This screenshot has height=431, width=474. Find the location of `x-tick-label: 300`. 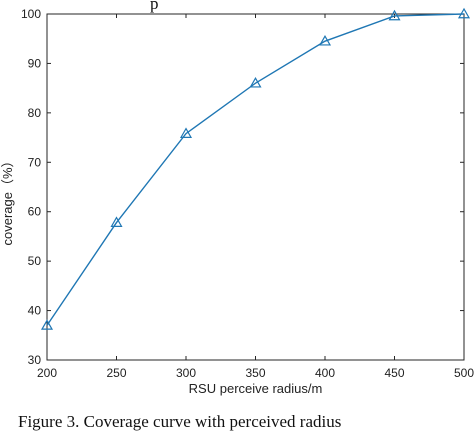

x-tick-label: 300 is located at coordinates (186, 373).